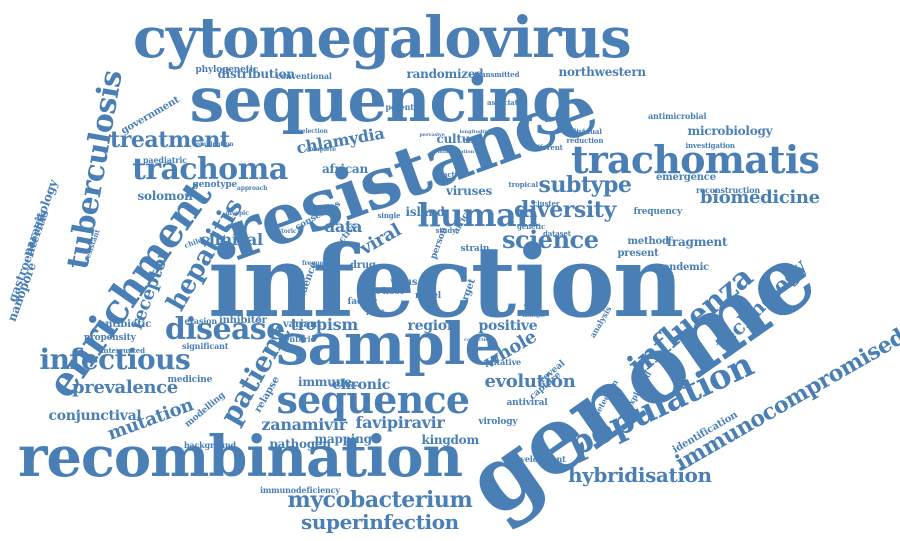 The width and height of the screenshot is (900, 541). I want to click on word-infectious: infectious, so click(115, 359).